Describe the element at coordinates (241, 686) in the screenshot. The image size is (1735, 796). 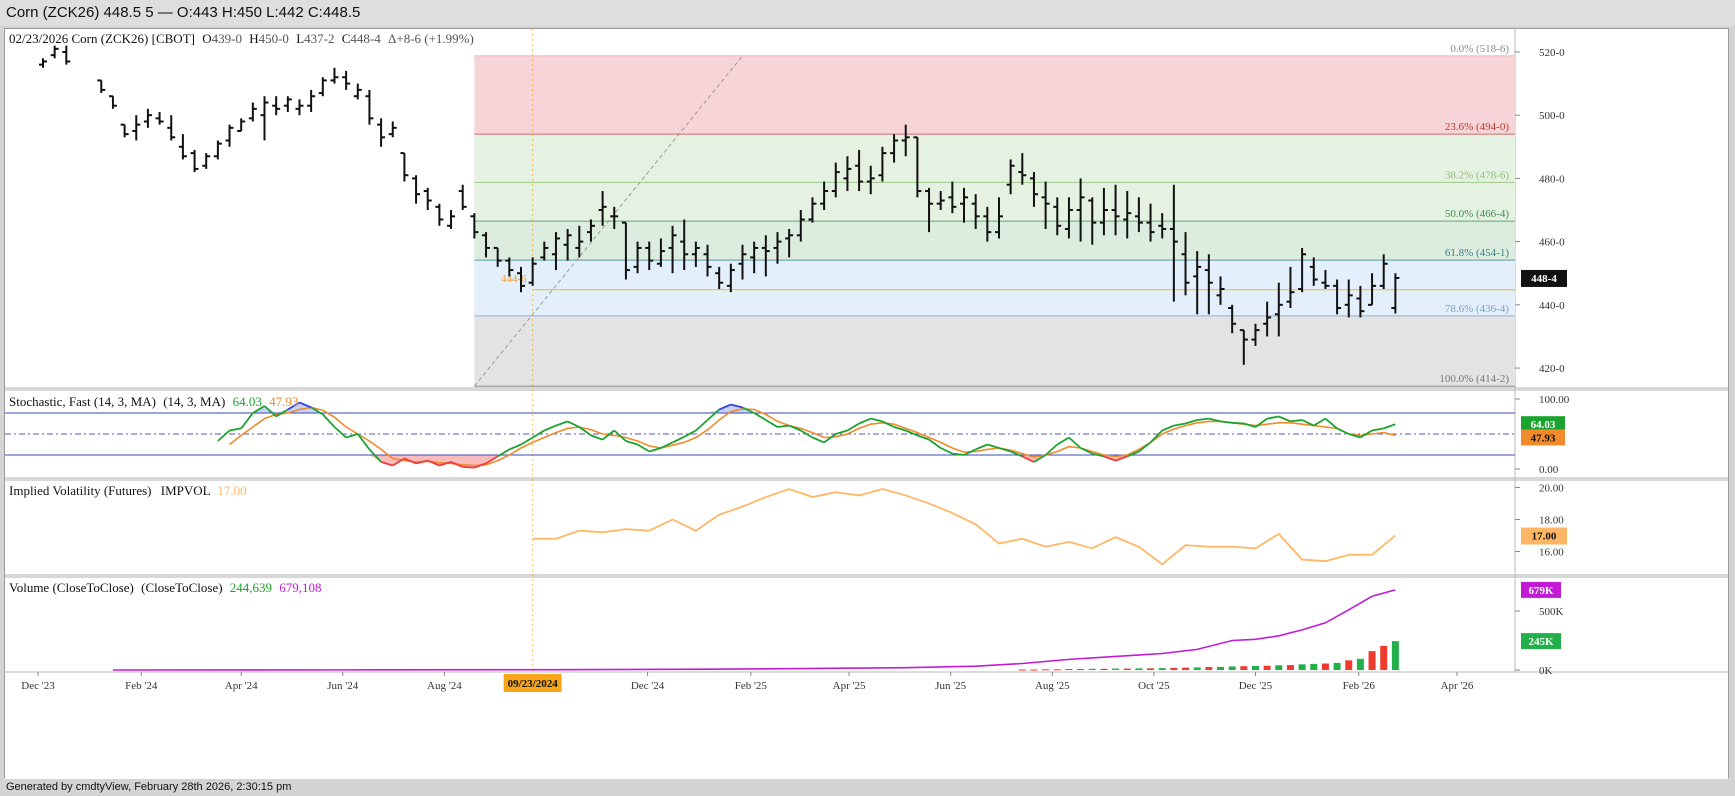
I see `time-axis-label: Apr '24` at that location.